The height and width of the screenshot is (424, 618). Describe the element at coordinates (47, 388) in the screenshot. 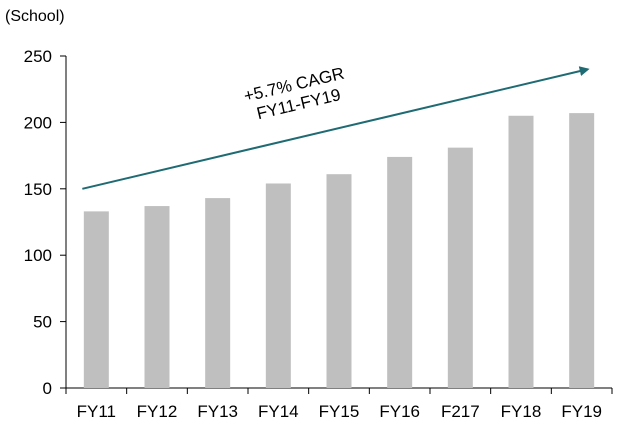

I see `y-tick-label: 0` at that location.